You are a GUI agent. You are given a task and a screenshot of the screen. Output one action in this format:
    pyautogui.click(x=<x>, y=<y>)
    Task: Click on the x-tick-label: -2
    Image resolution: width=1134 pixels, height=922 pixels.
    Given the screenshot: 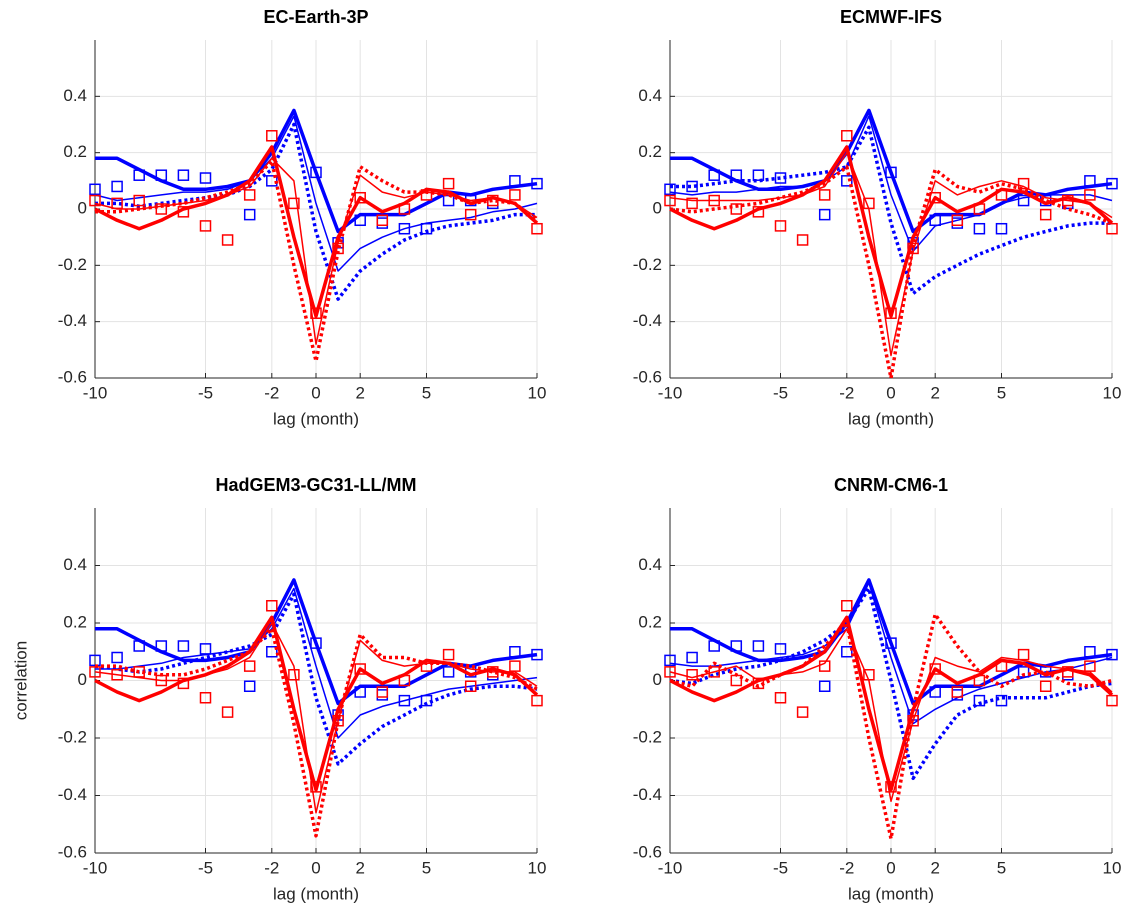 What is the action you would take?
    pyautogui.click(x=846, y=867)
    